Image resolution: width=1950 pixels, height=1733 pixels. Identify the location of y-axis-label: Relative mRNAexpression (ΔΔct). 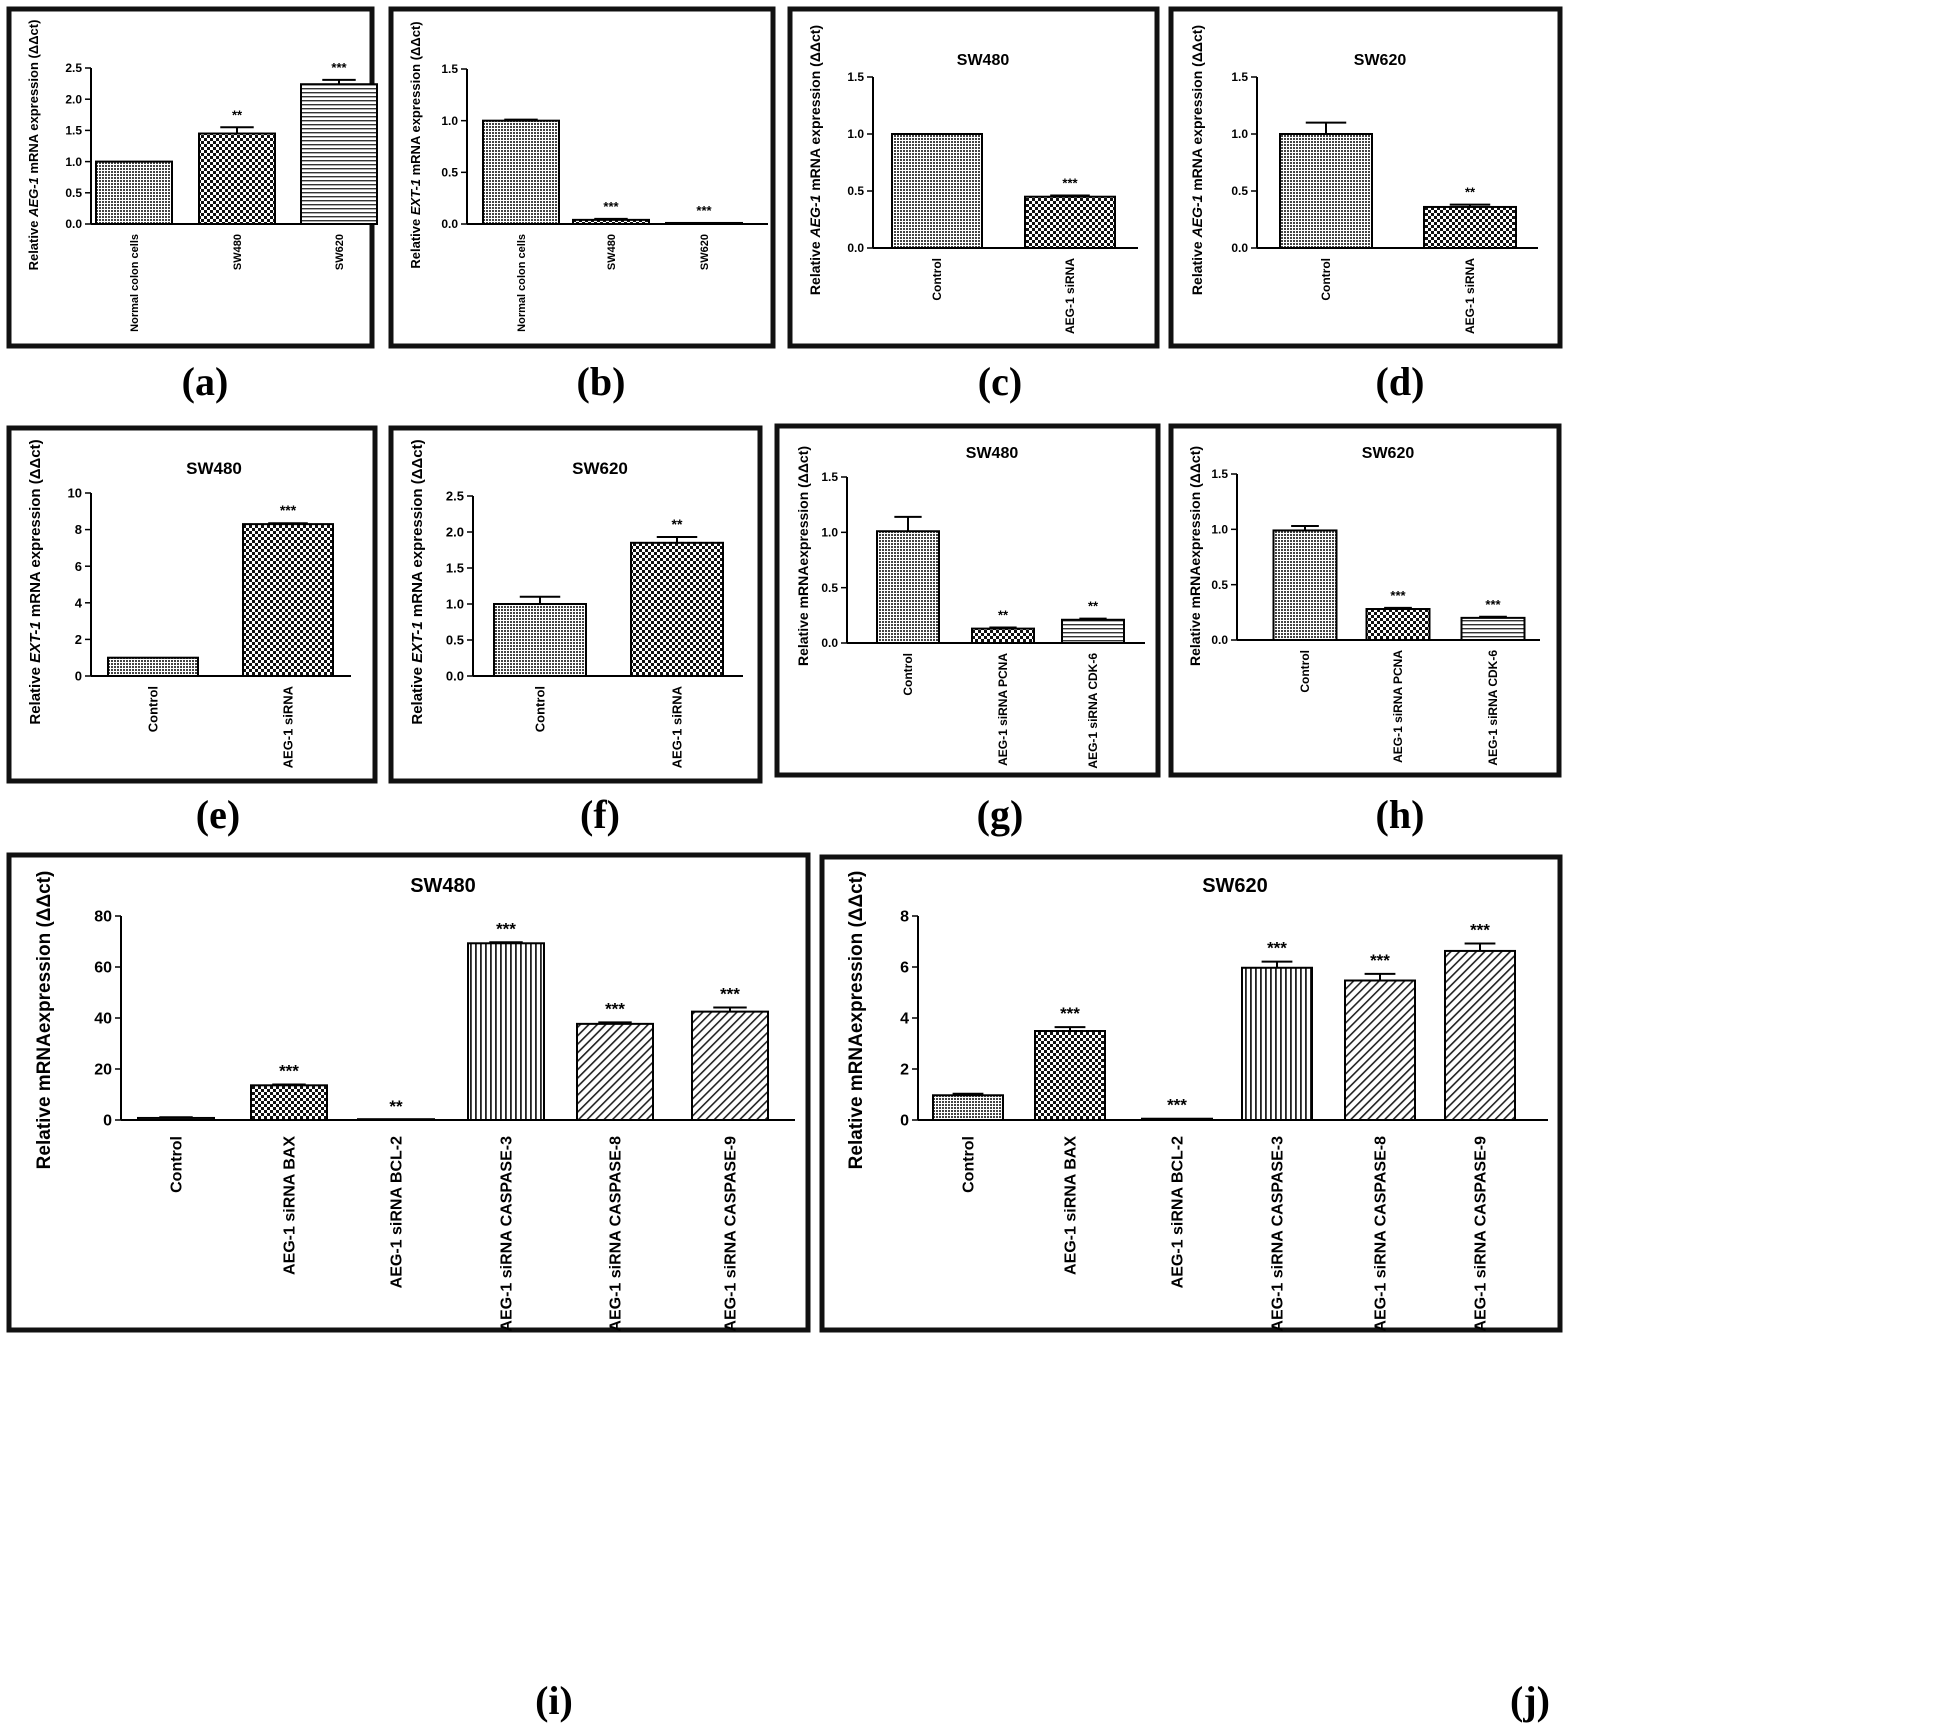
(856, 1020).